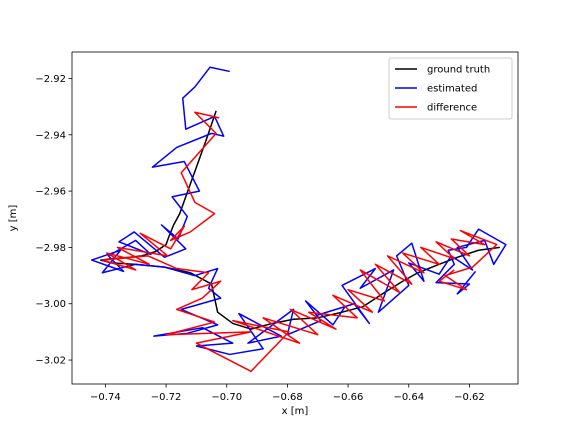 This screenshot has width=576, height=432. Describe the element at coordinates (50, 248) in the screenshot. I see `y-tick-label: −2.98` at that location.